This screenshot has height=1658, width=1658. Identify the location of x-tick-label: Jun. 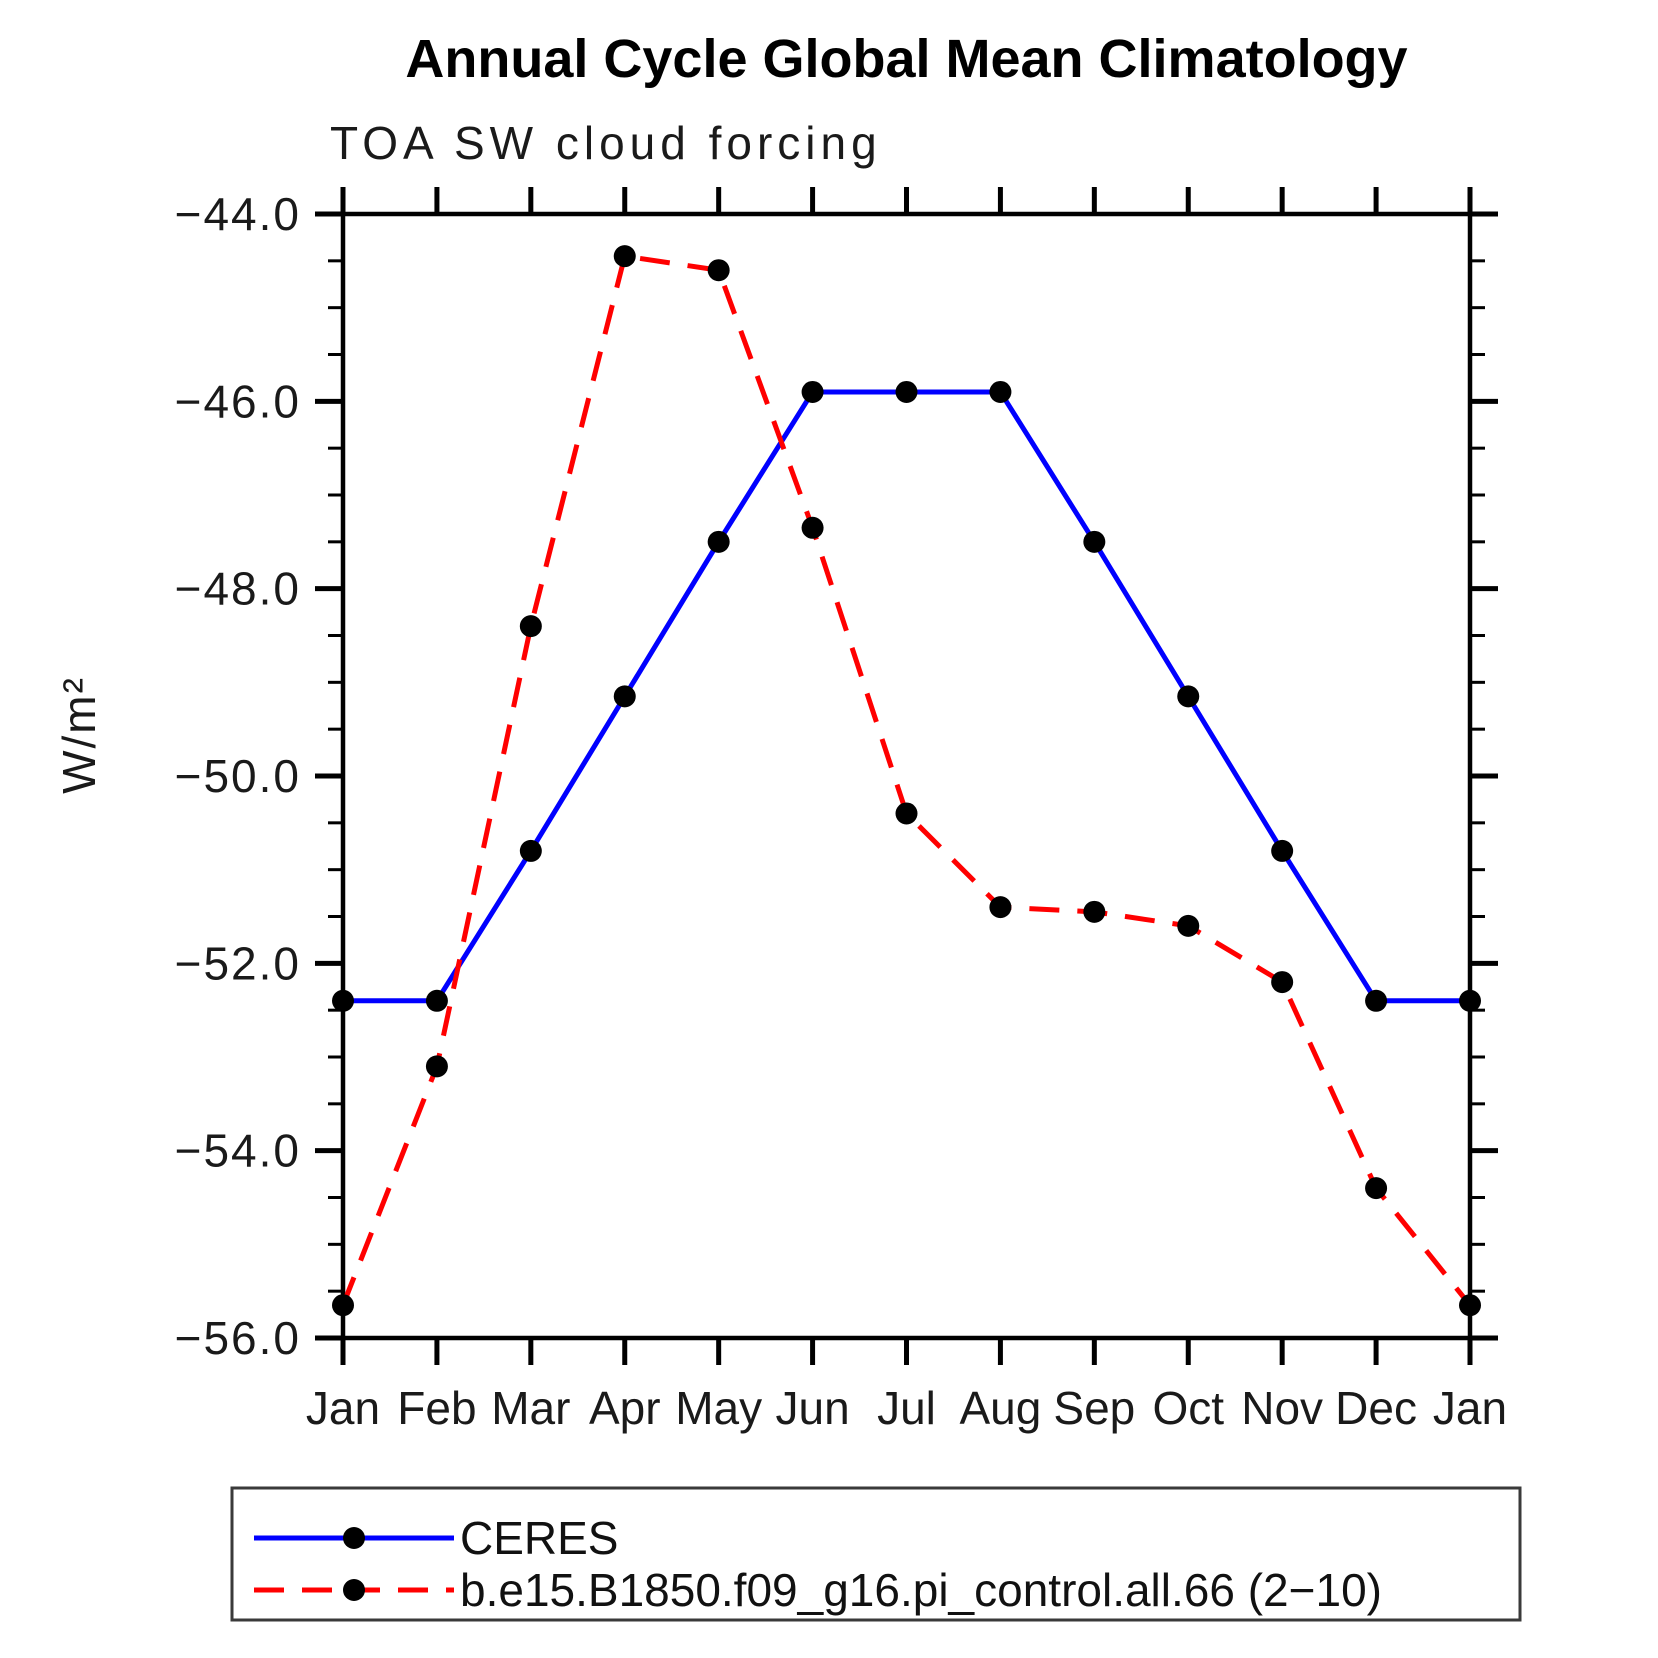
(812, 1408).